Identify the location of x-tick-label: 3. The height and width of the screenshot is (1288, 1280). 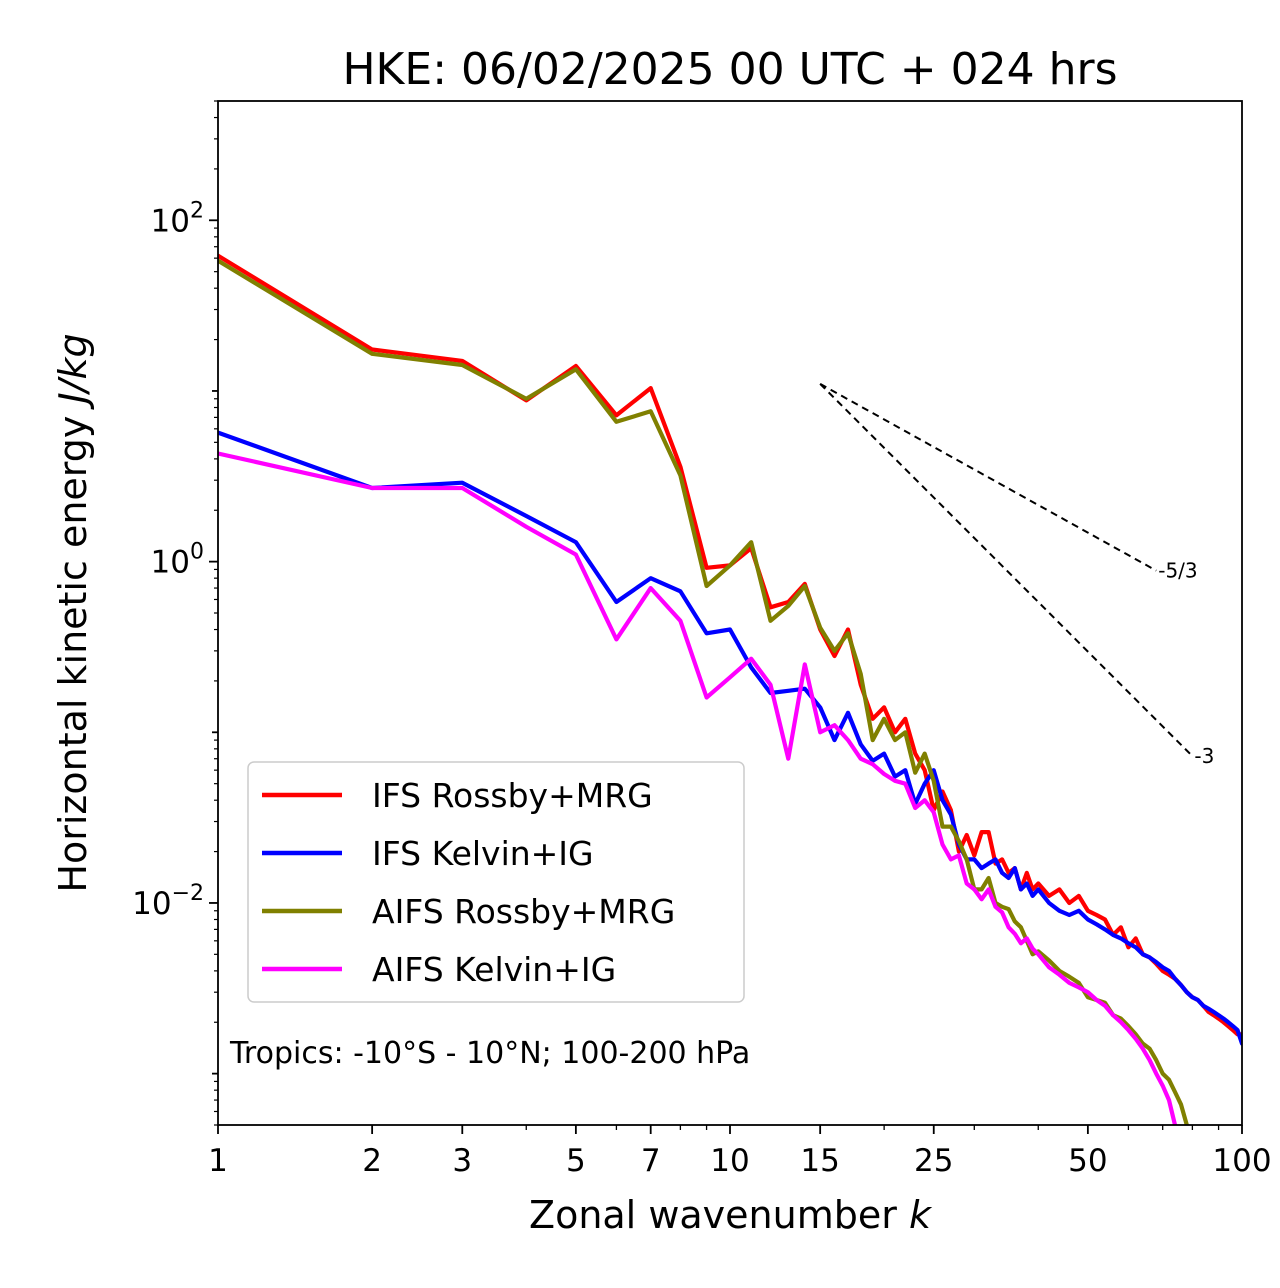
(462, 1161).